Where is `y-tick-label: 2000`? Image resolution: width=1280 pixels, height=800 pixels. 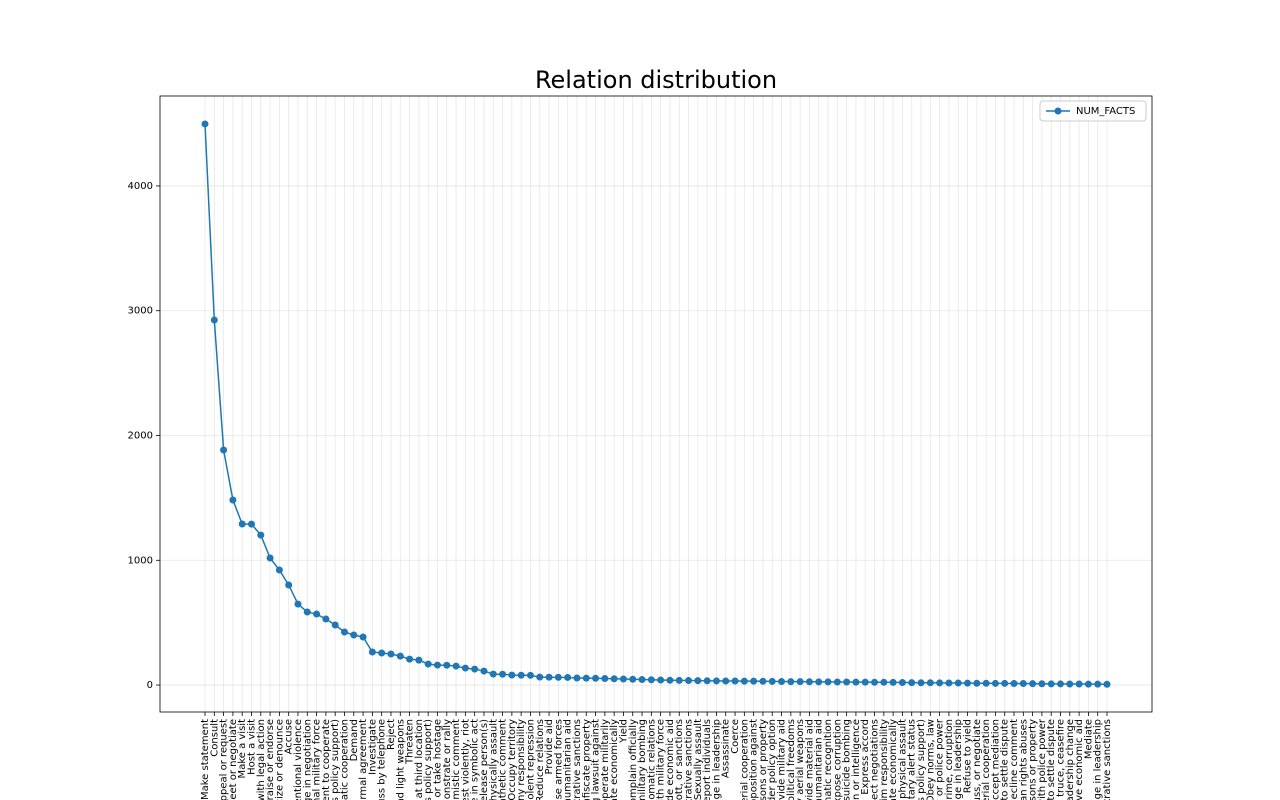 y-tick-label: 2000 is located at coordinates (140, 436).